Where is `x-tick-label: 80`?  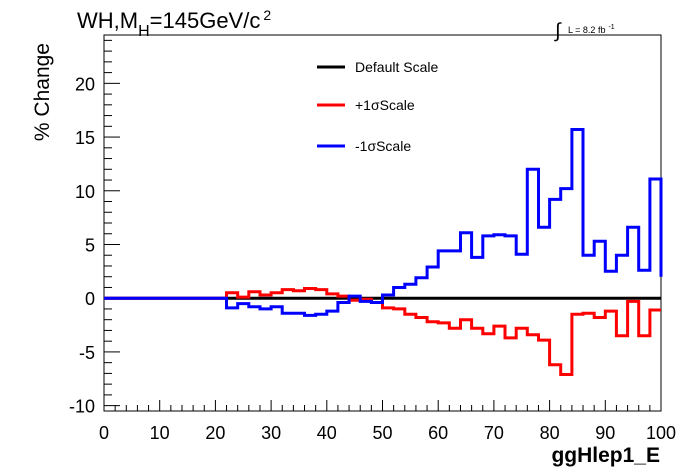
x-tick-label: 80 is located at coordinates (550, 433).